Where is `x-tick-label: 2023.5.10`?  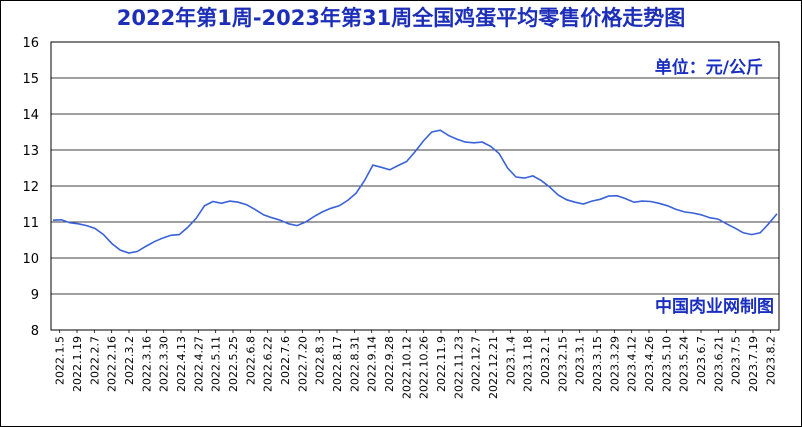
x-tick-label: 2023.5.10 is located at coordinates (666, 364).